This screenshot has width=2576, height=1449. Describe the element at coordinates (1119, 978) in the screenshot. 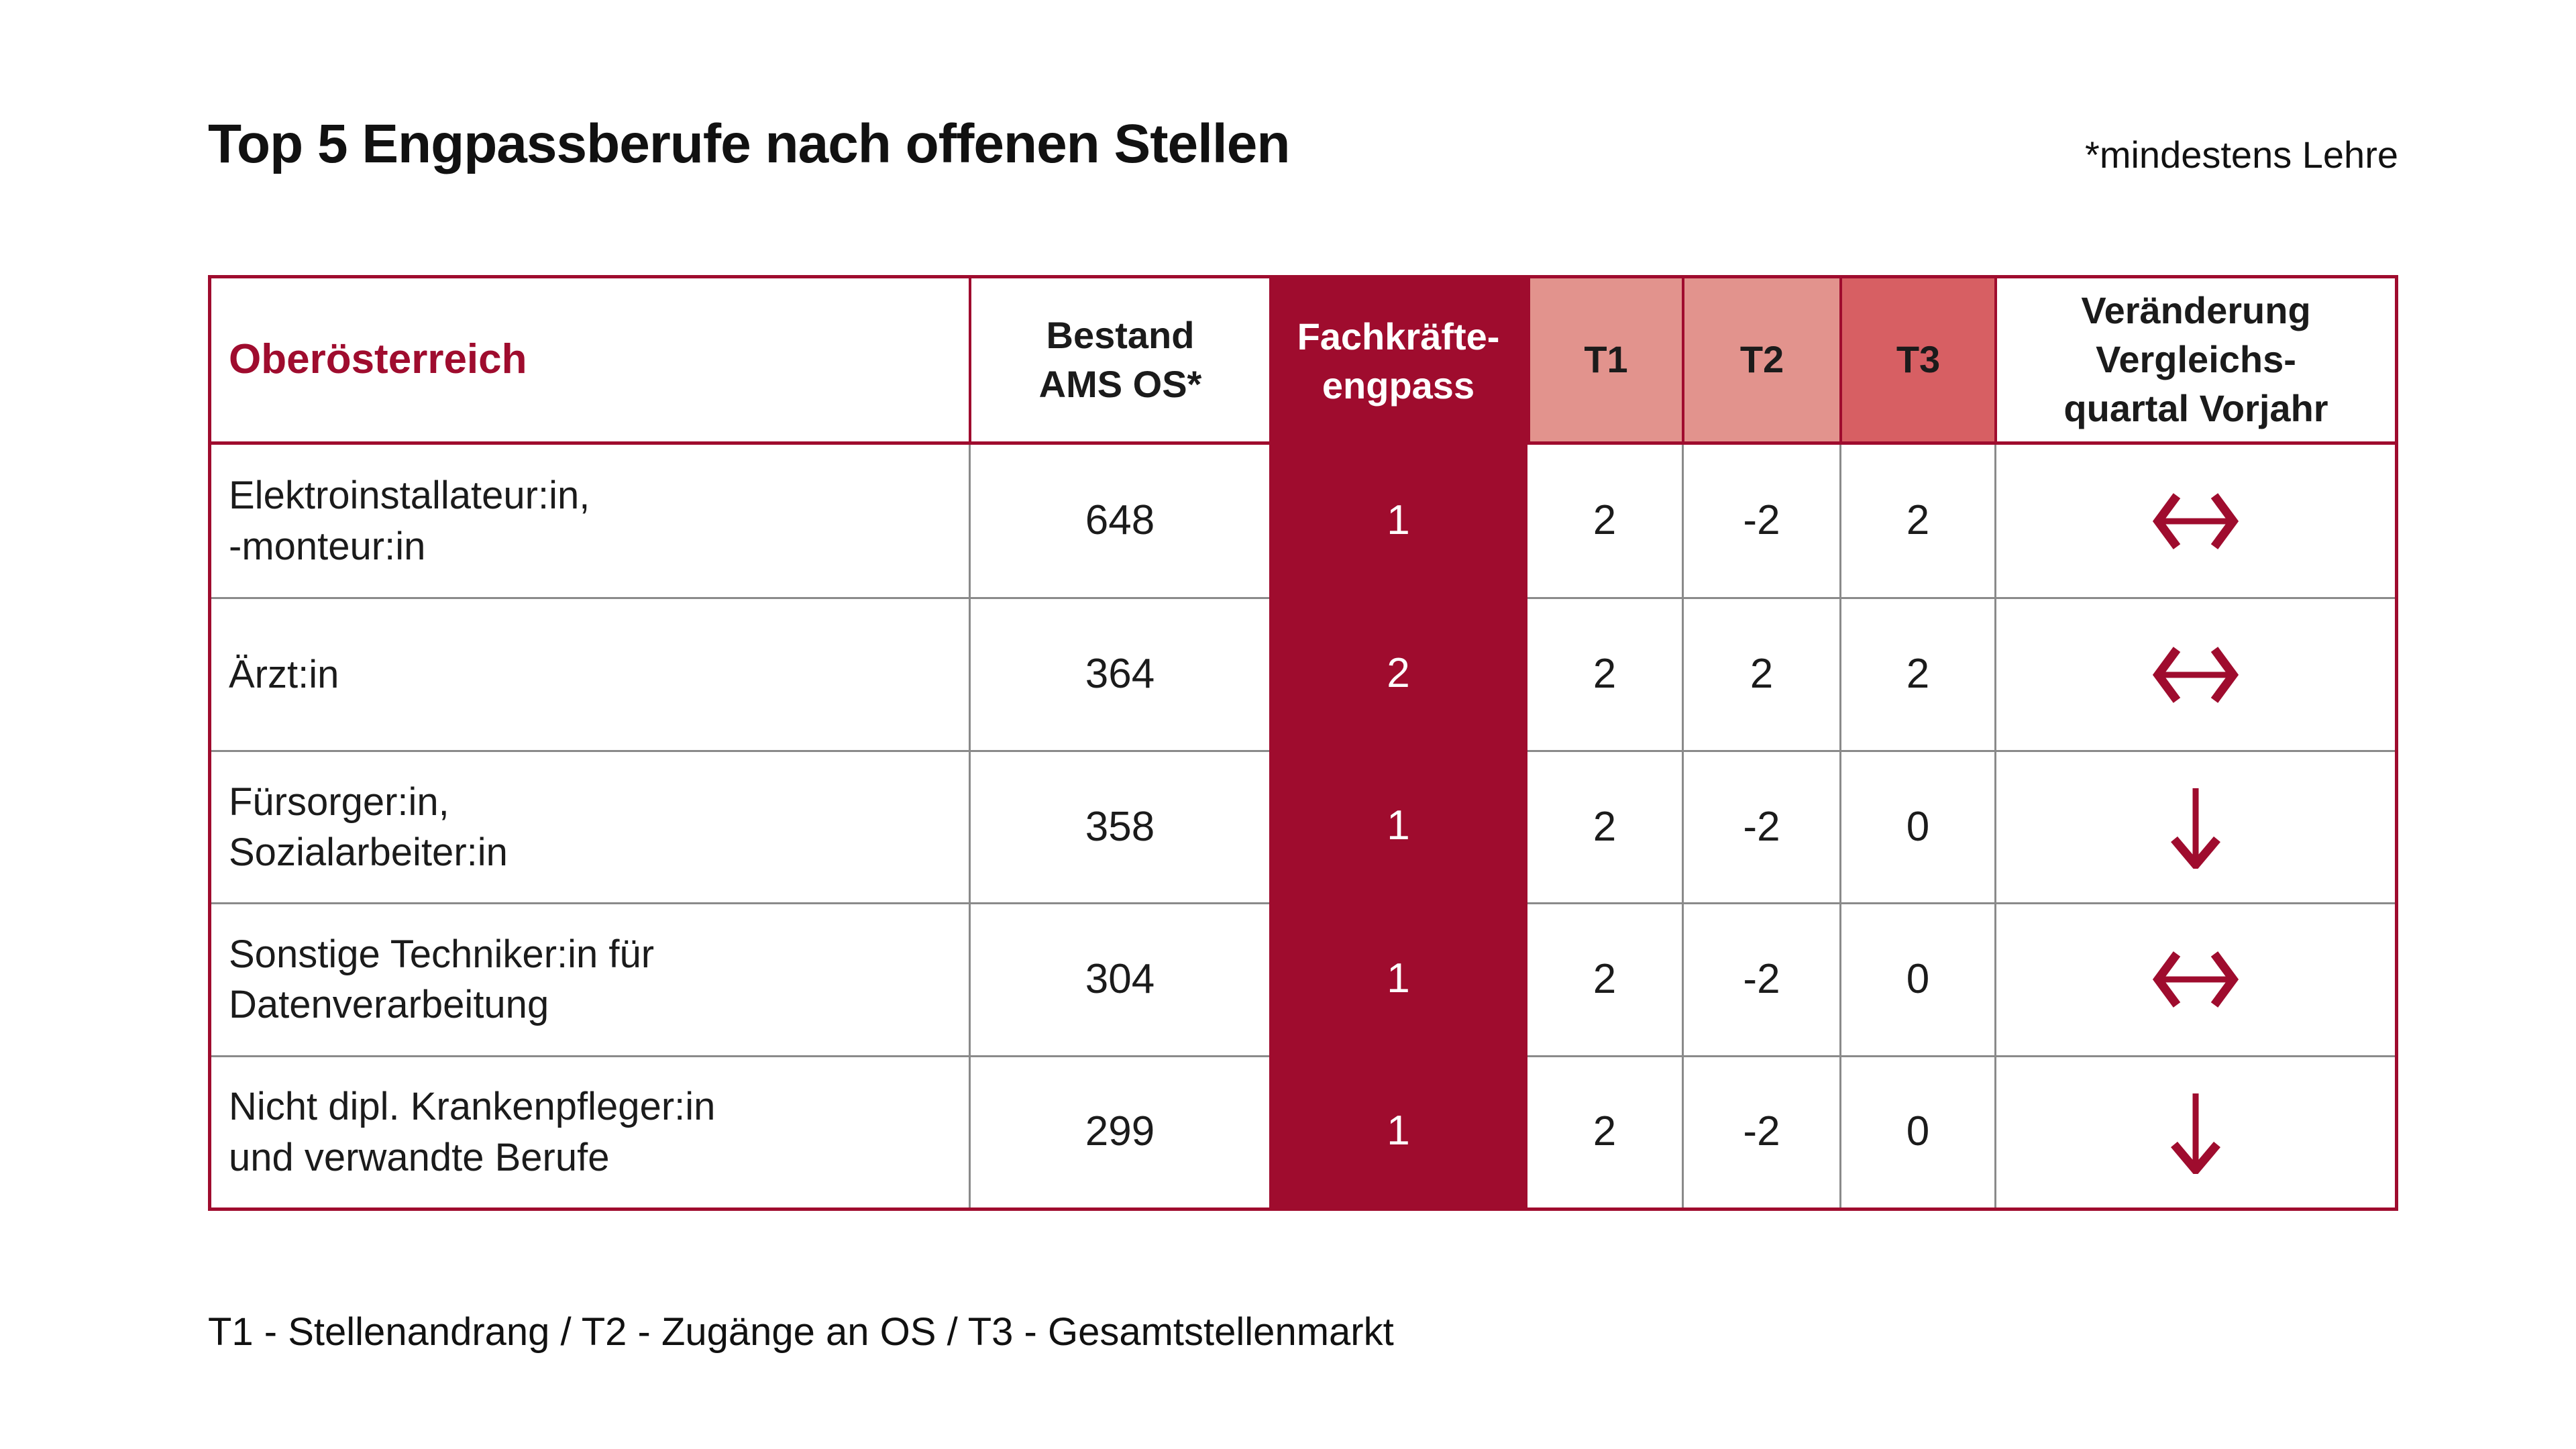

I see `bestand-value: 304` at that location.